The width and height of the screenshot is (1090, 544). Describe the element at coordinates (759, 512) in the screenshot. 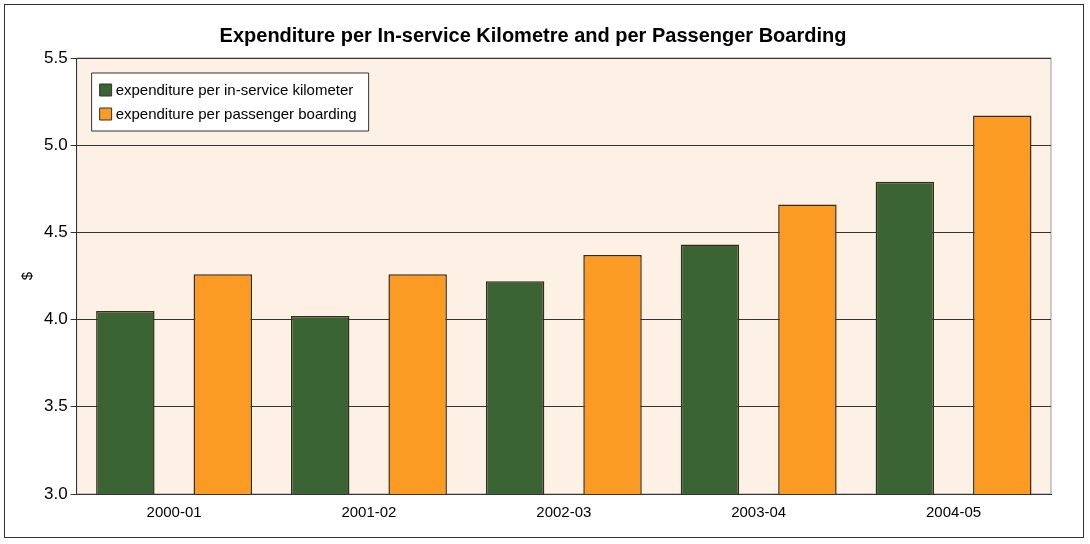

I see `x-tick-label: 2003-04` at that location.